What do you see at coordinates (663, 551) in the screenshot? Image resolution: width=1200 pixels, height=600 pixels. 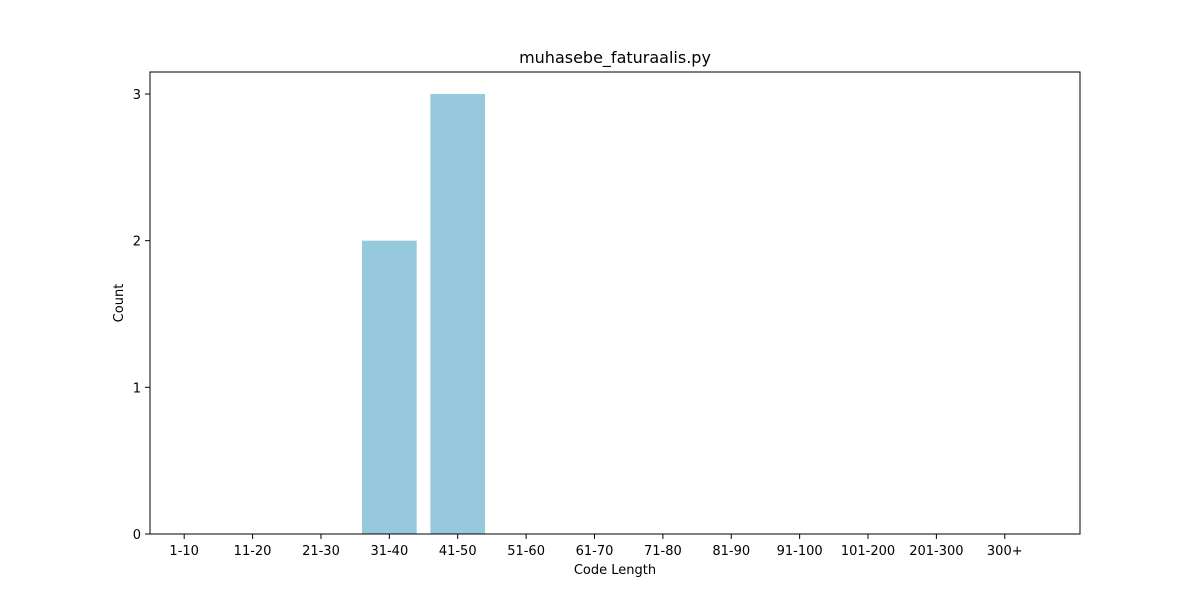 I see `x-tick-label: 71-80` at bounding box center [663, 551].